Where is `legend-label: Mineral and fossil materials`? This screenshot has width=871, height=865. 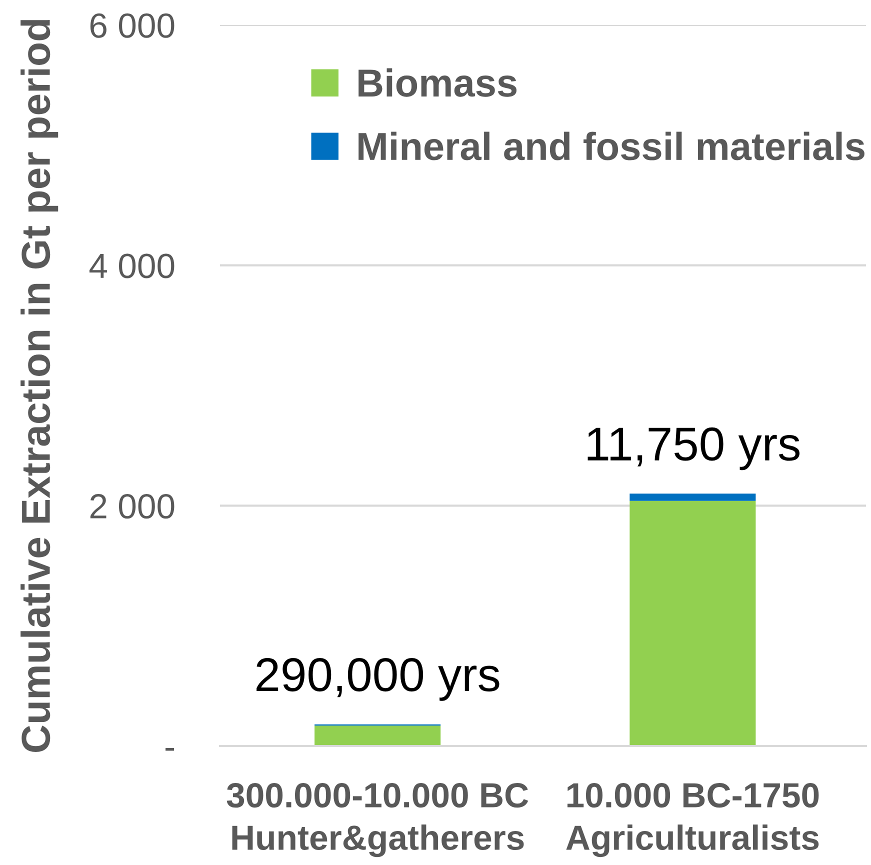
legend-label: Mineral and fossil materials is located at coordinates (611, 146).